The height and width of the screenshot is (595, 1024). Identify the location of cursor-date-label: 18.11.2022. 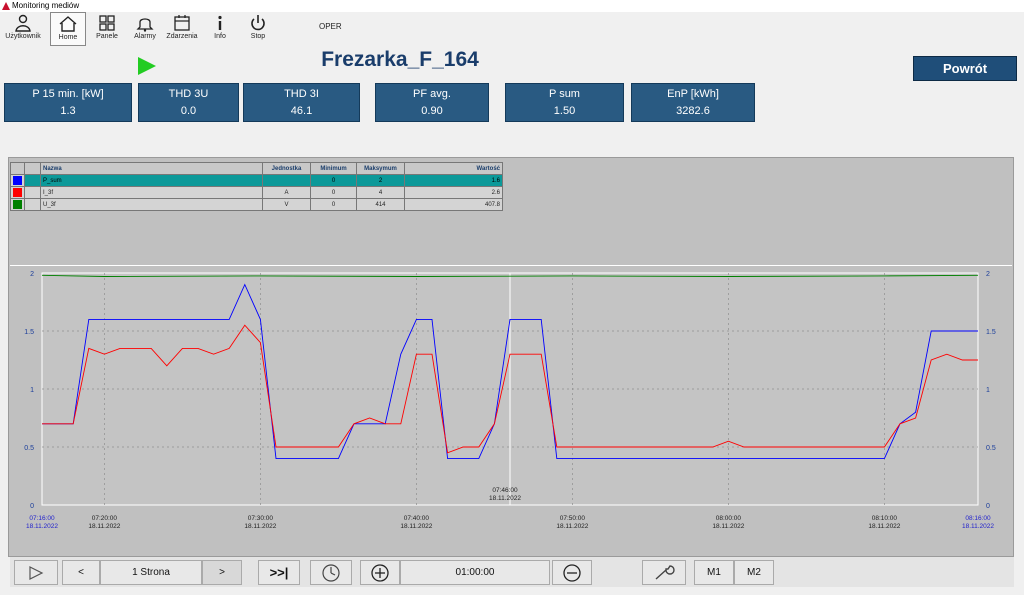
(505, 498).